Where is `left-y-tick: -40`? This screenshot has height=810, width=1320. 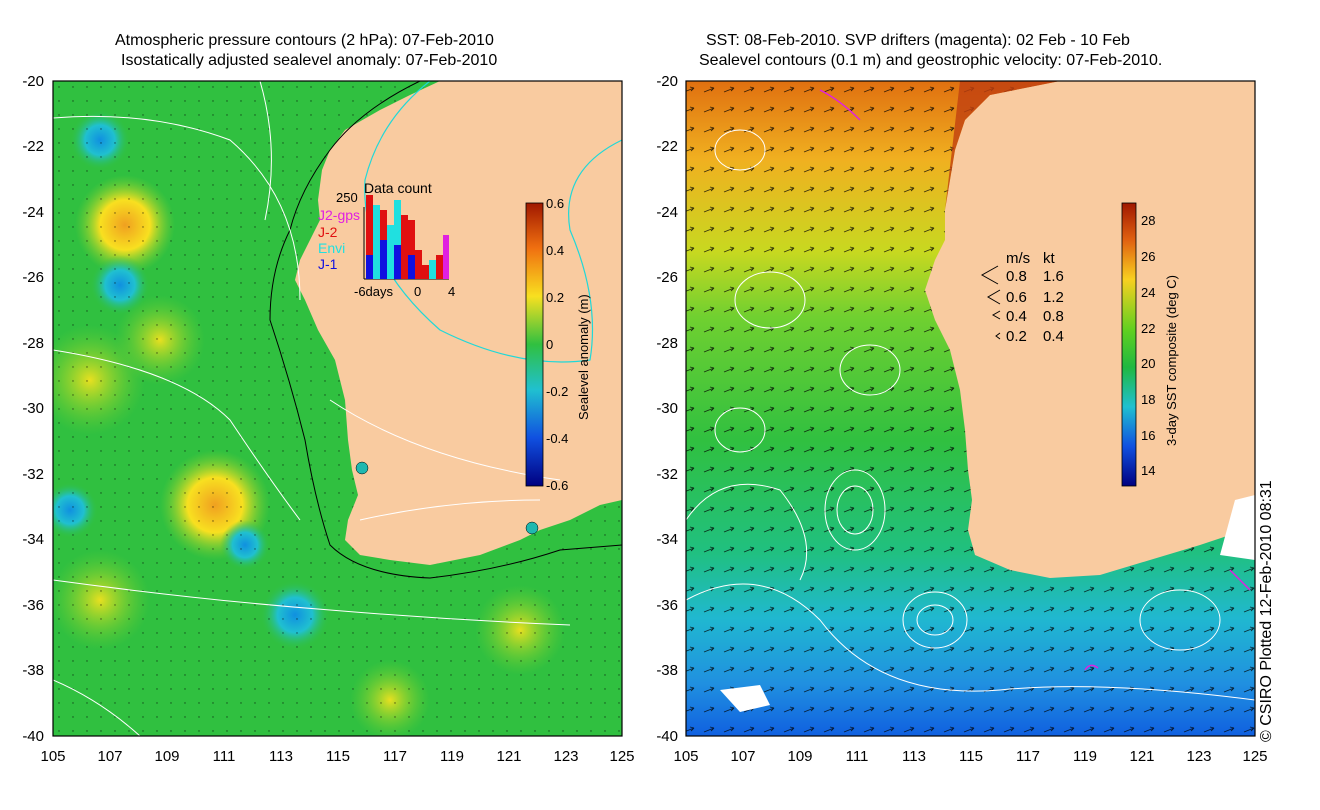 left-y-tick: -40 is located at coordinates (33, 736).